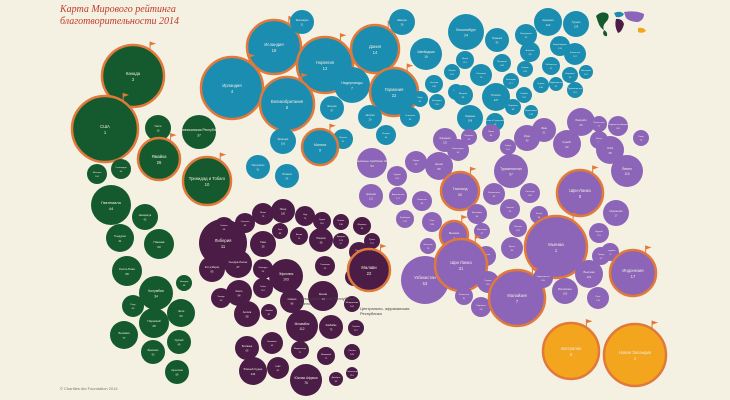 This screenshot has width=730, height=400. I want to click on country-label: Канада, so click(133, 73).